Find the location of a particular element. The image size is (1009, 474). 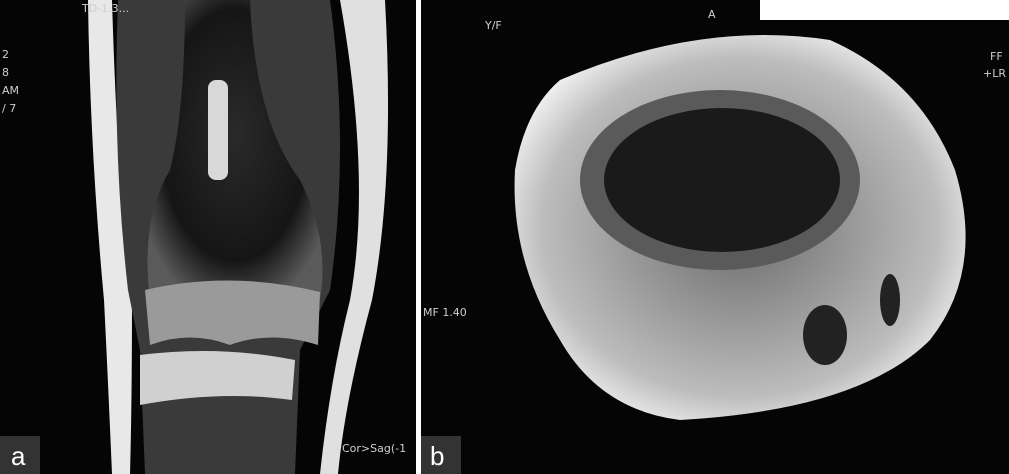

overlay-text: 8 is located at coordinates (5, 72).